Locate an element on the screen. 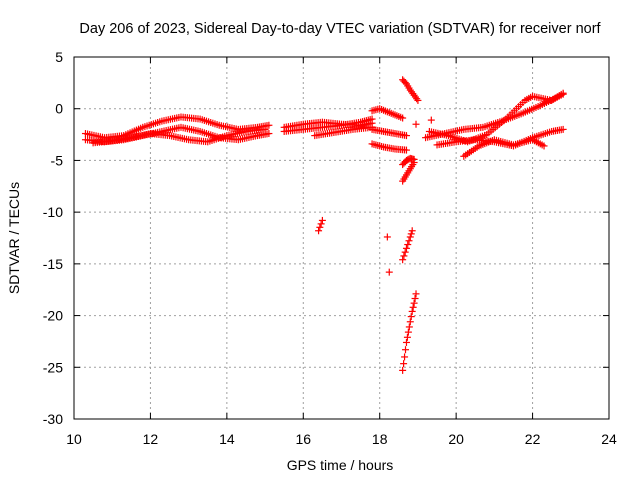 The height and width of the screenshot is (480, 640). y-tick-label: -30 is located at coordinates (53, 419).